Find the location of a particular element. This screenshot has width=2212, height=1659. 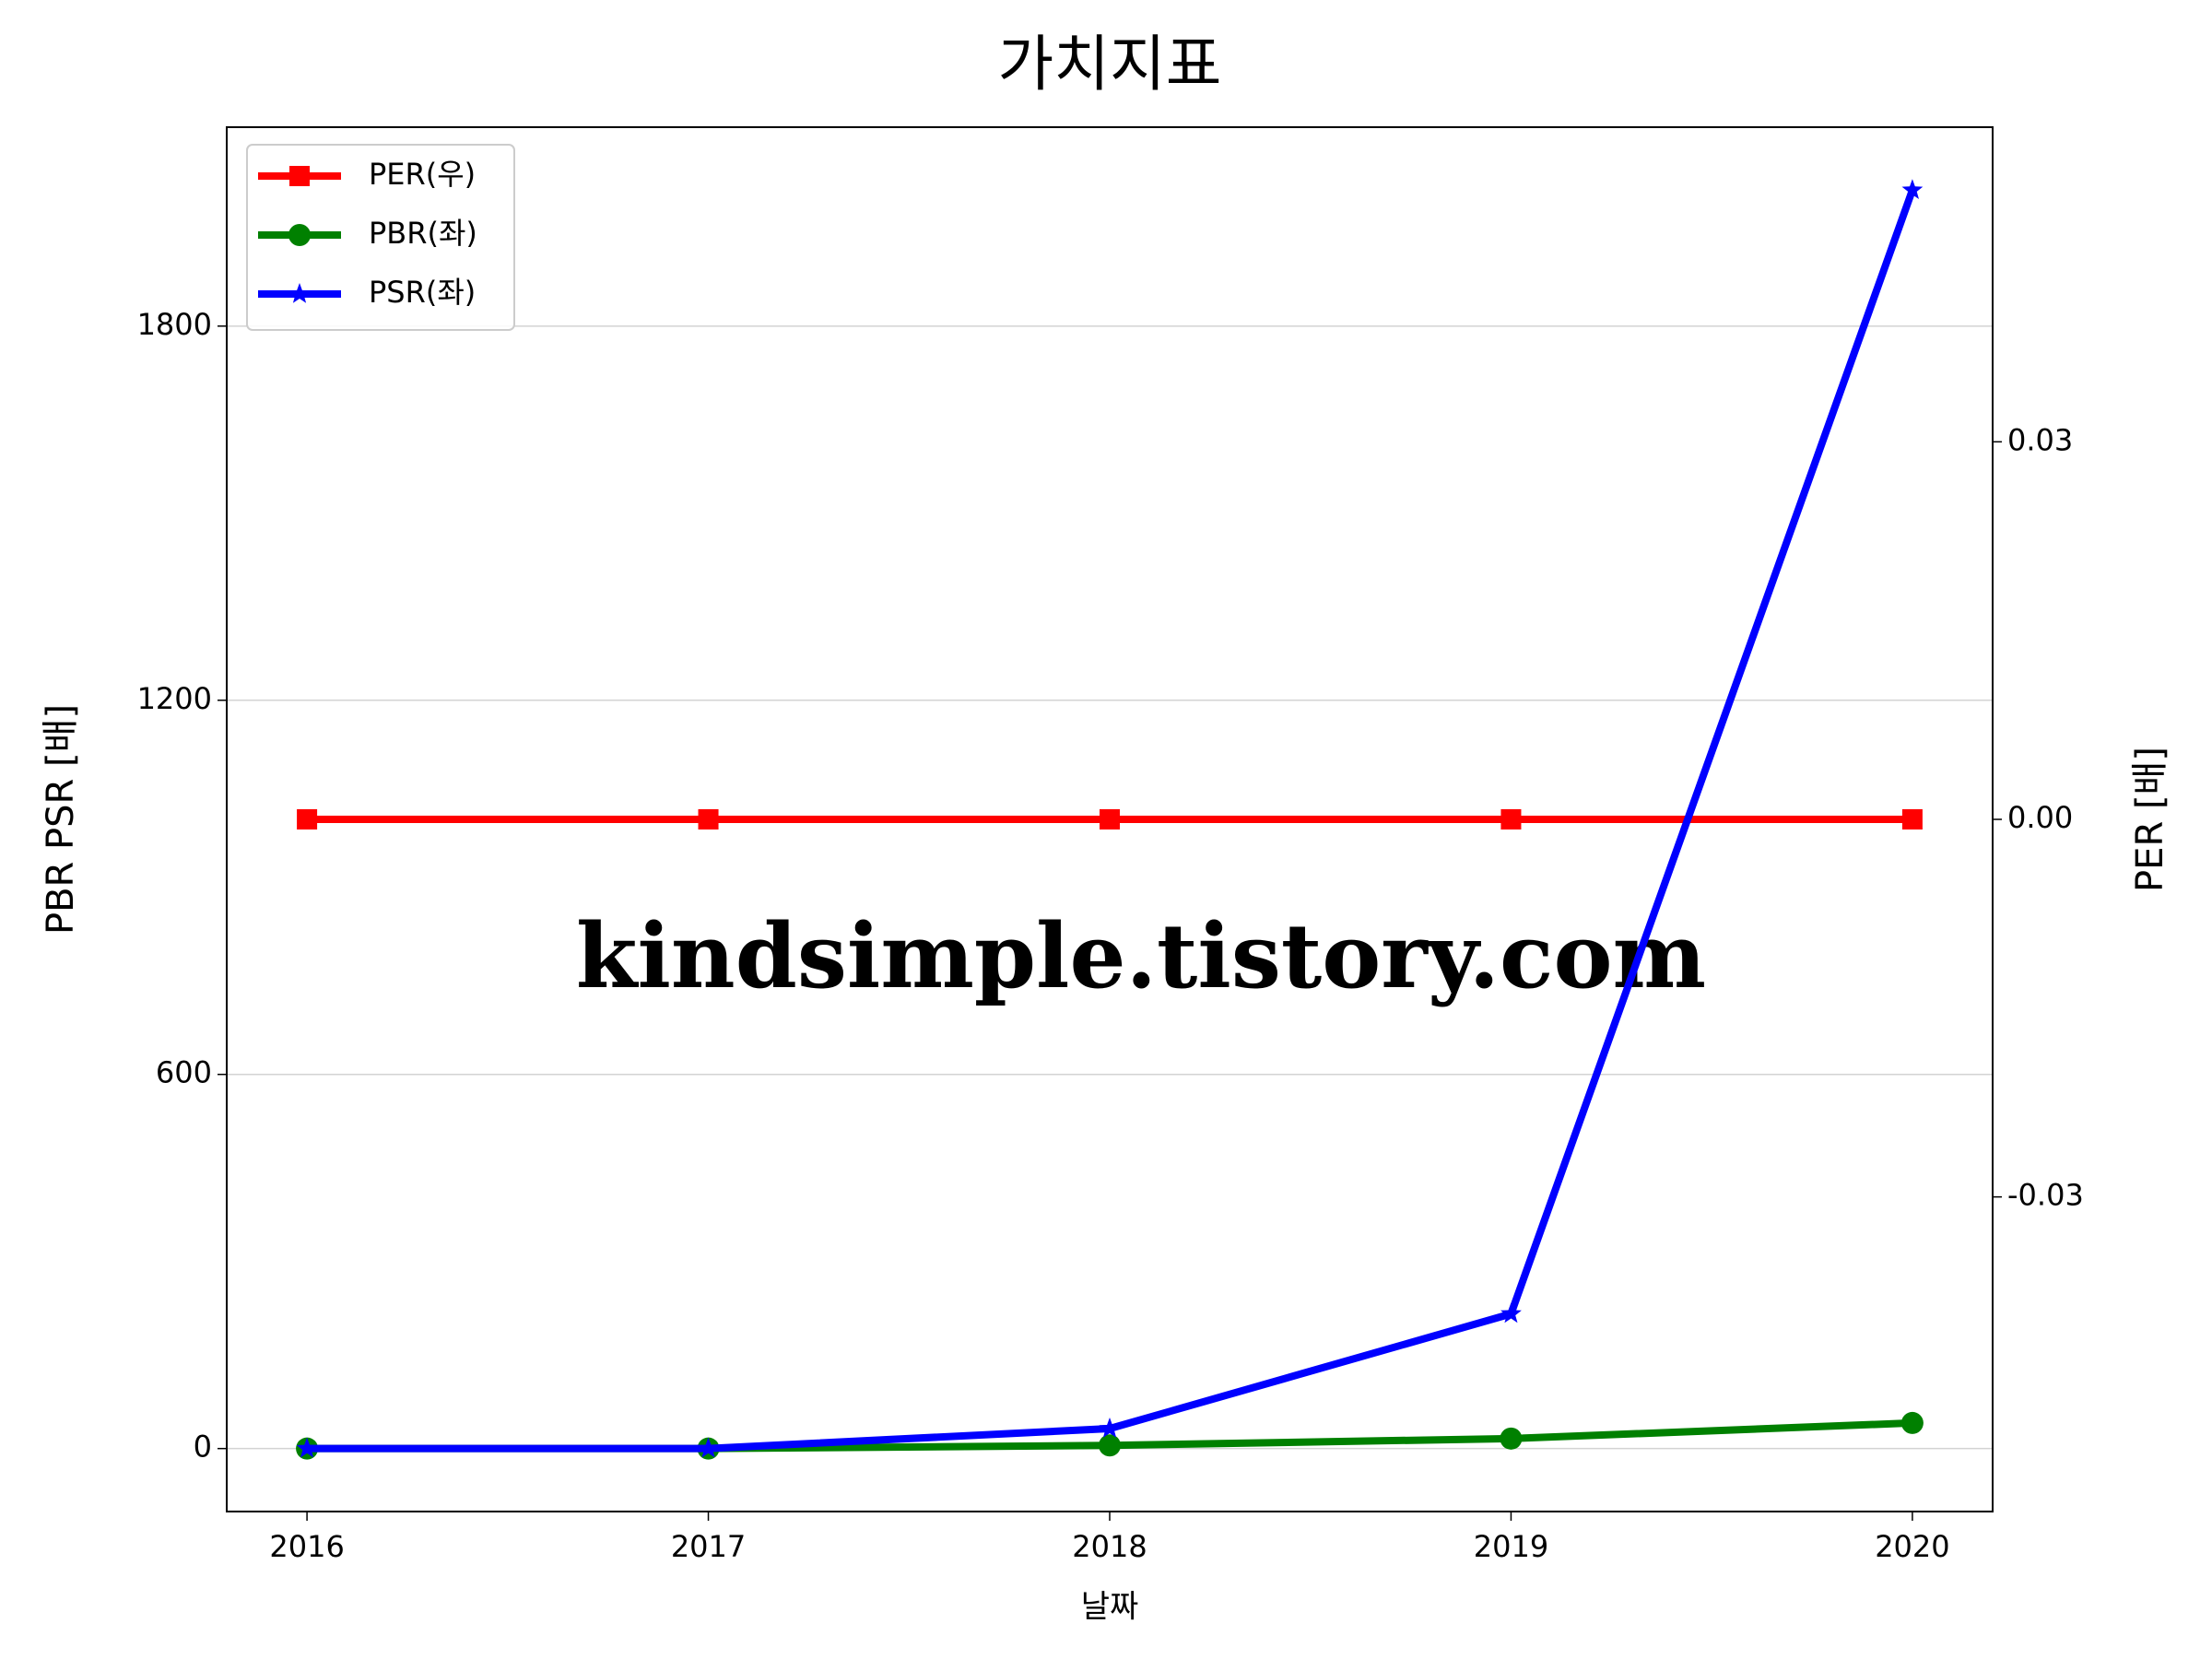

y-tick-label: 1200 is located at coordinates (174, 698).